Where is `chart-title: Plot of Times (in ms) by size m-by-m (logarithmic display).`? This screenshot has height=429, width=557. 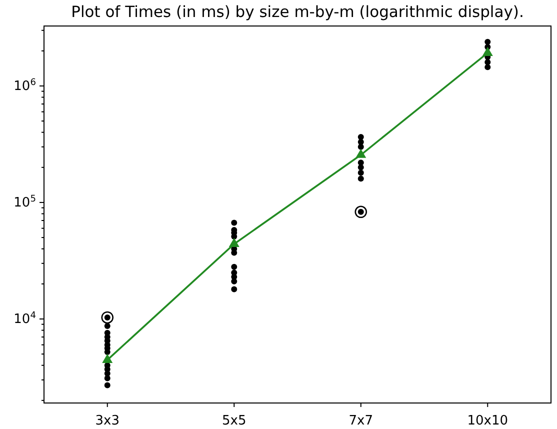
chart-title: Plot of Times (in ms) by size m-by-m (logarithmic display). is located at coordinates (297, 12).